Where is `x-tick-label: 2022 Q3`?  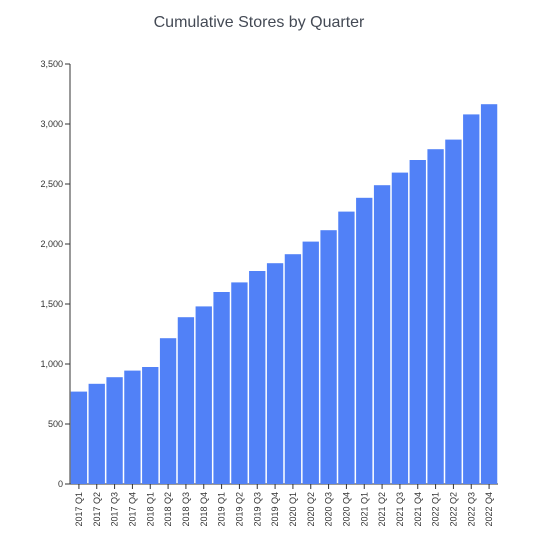 x-tick-label: 2022 Q3 is located at coordinates (471, 509).